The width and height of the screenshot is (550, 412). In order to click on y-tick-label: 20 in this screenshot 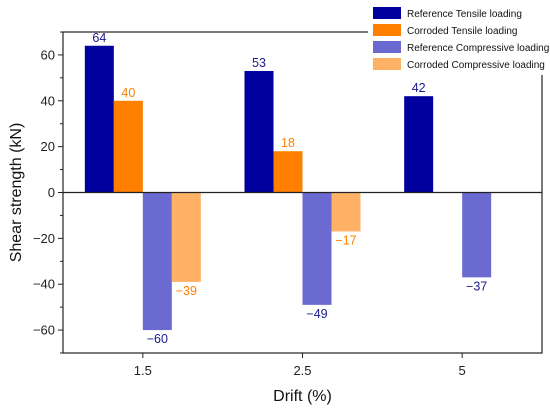, I will do `click(48, 146)`.